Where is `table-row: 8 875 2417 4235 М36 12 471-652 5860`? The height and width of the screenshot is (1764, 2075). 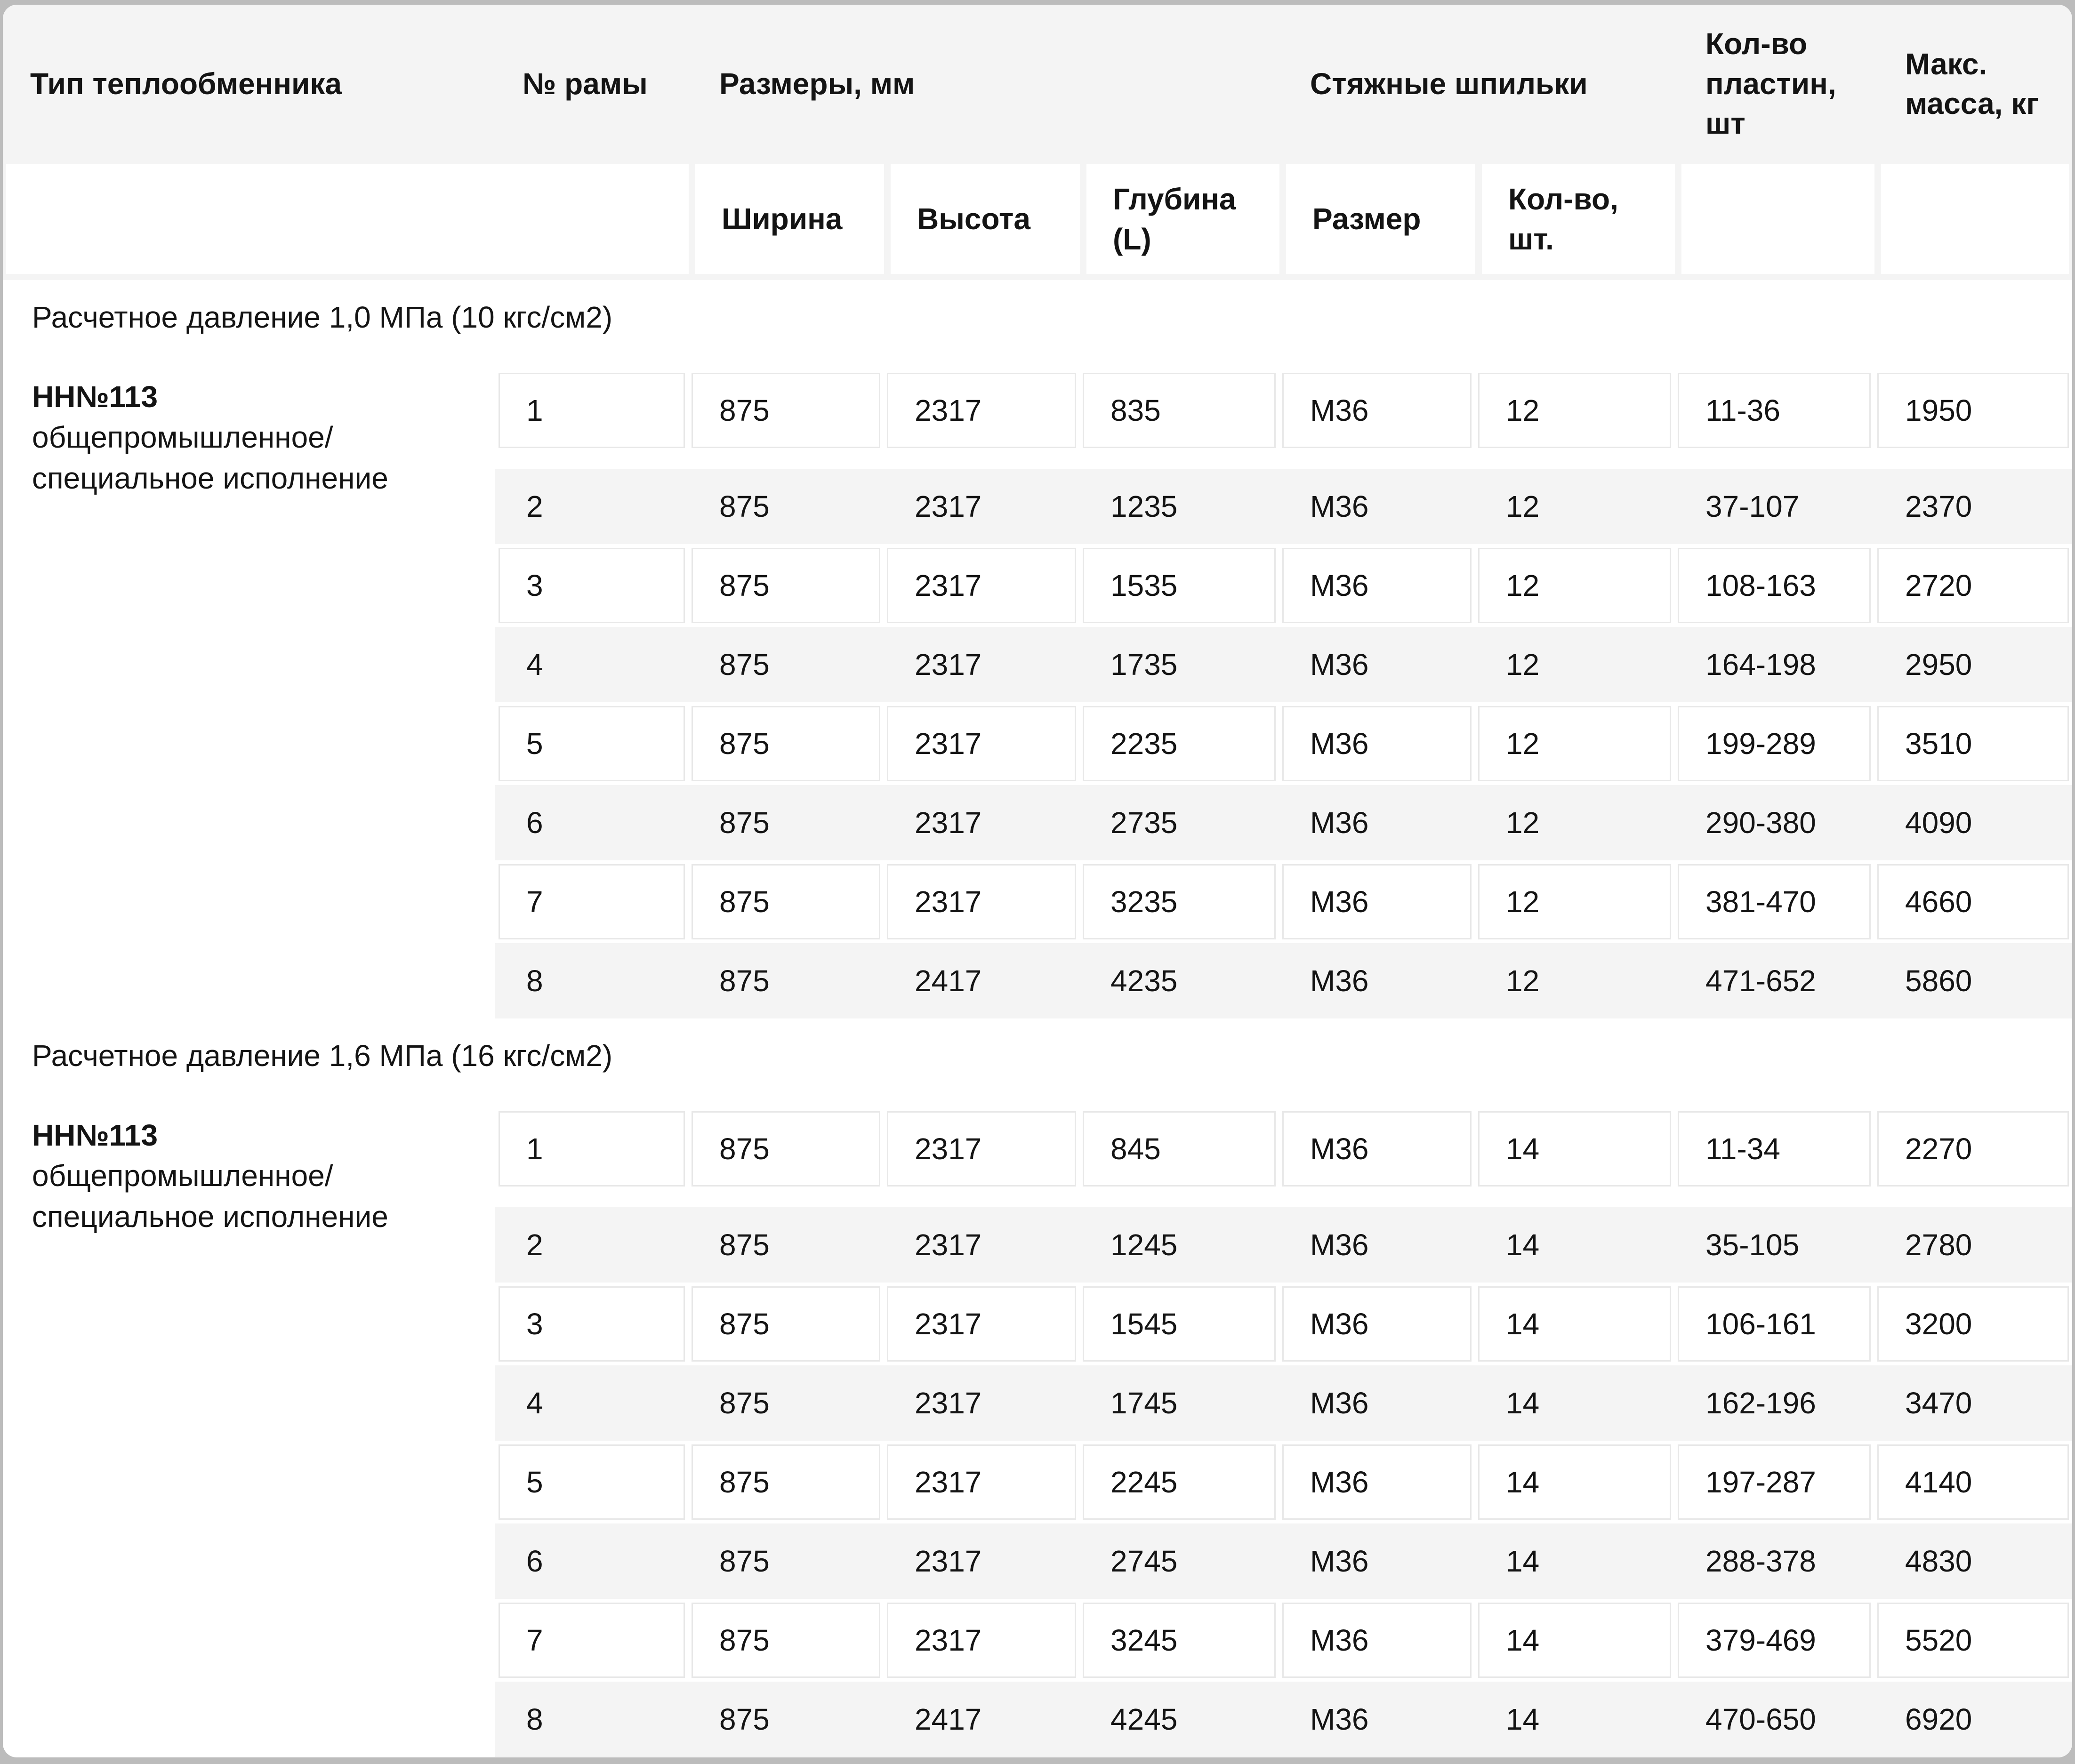 table-row: 8 875 2417 4235 М36 12 471-652 5860 is located at coordinates (1283, 981).